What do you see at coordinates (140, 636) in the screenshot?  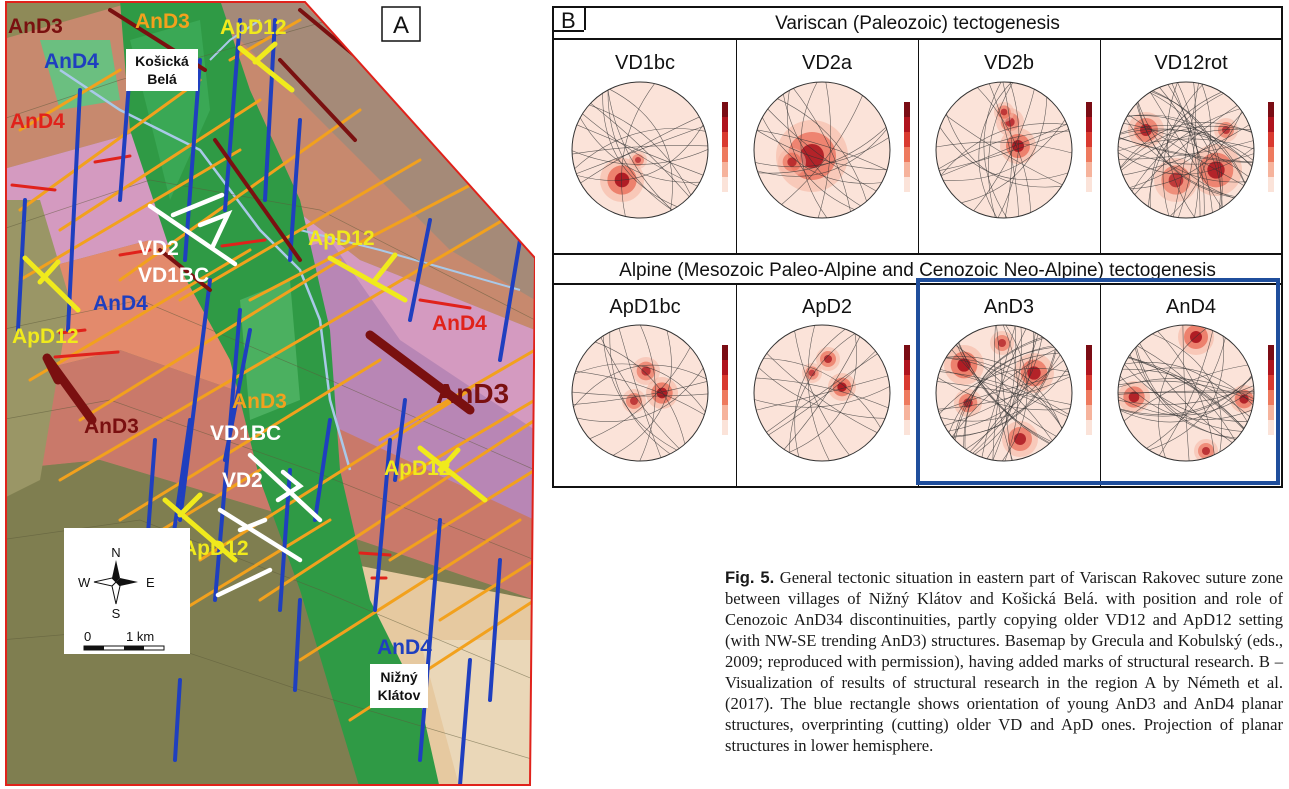 I see `scale-km: 1 km` at bounding box center [140, 636].